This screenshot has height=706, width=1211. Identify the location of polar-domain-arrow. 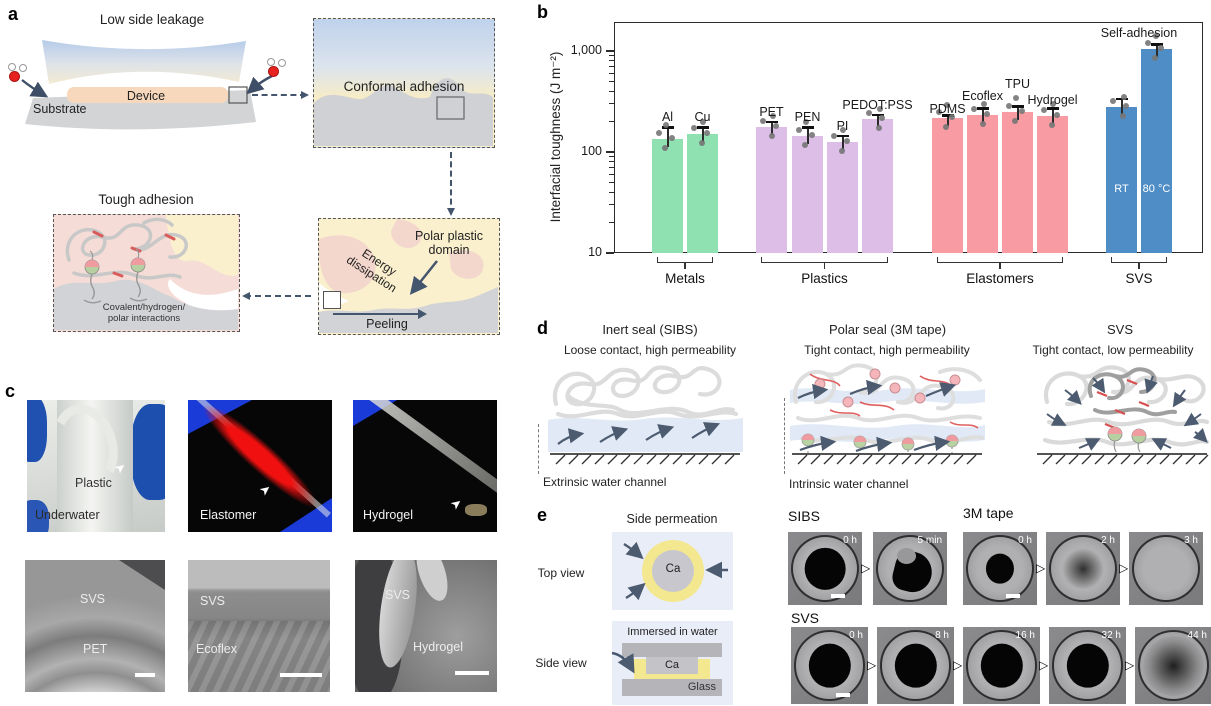
(423, 277).